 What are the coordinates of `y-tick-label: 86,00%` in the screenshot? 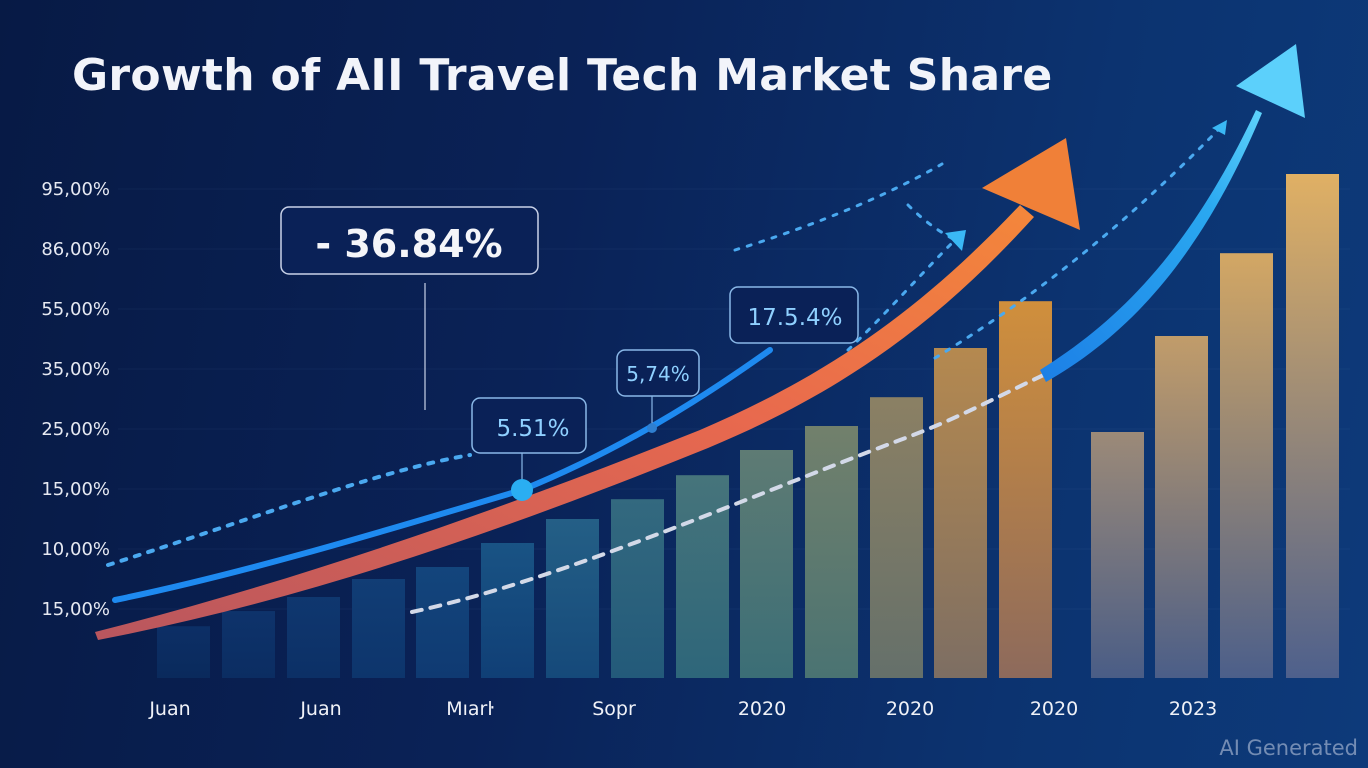 It's located at (75, 249).